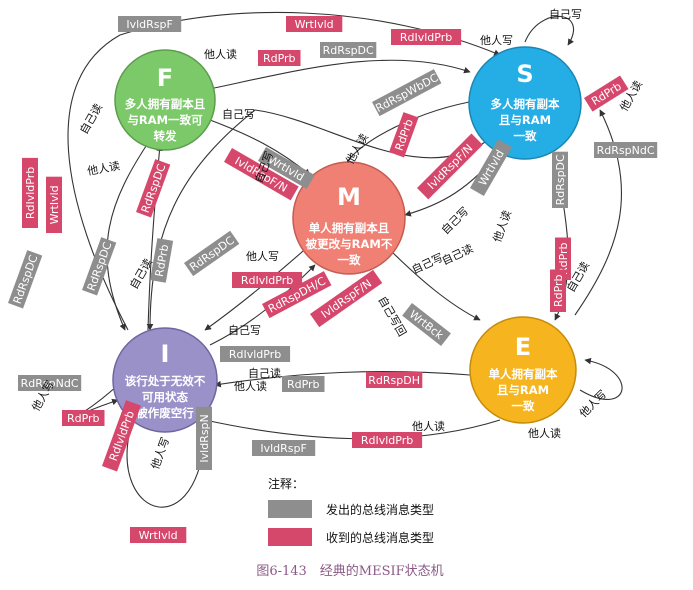 The height and width of the screenshot is (590, 693). Describe the element at coordinates (128, 235) in the screenshot. I see `edge-f-to-i-left` at that location.